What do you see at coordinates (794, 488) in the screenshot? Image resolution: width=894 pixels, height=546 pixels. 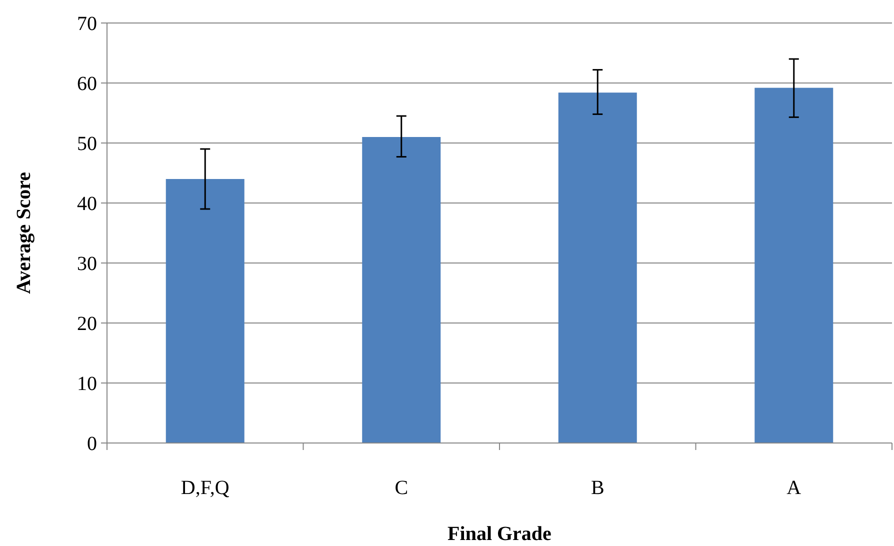 I see `x-tick-label: A` at bounding box center [794, 488].